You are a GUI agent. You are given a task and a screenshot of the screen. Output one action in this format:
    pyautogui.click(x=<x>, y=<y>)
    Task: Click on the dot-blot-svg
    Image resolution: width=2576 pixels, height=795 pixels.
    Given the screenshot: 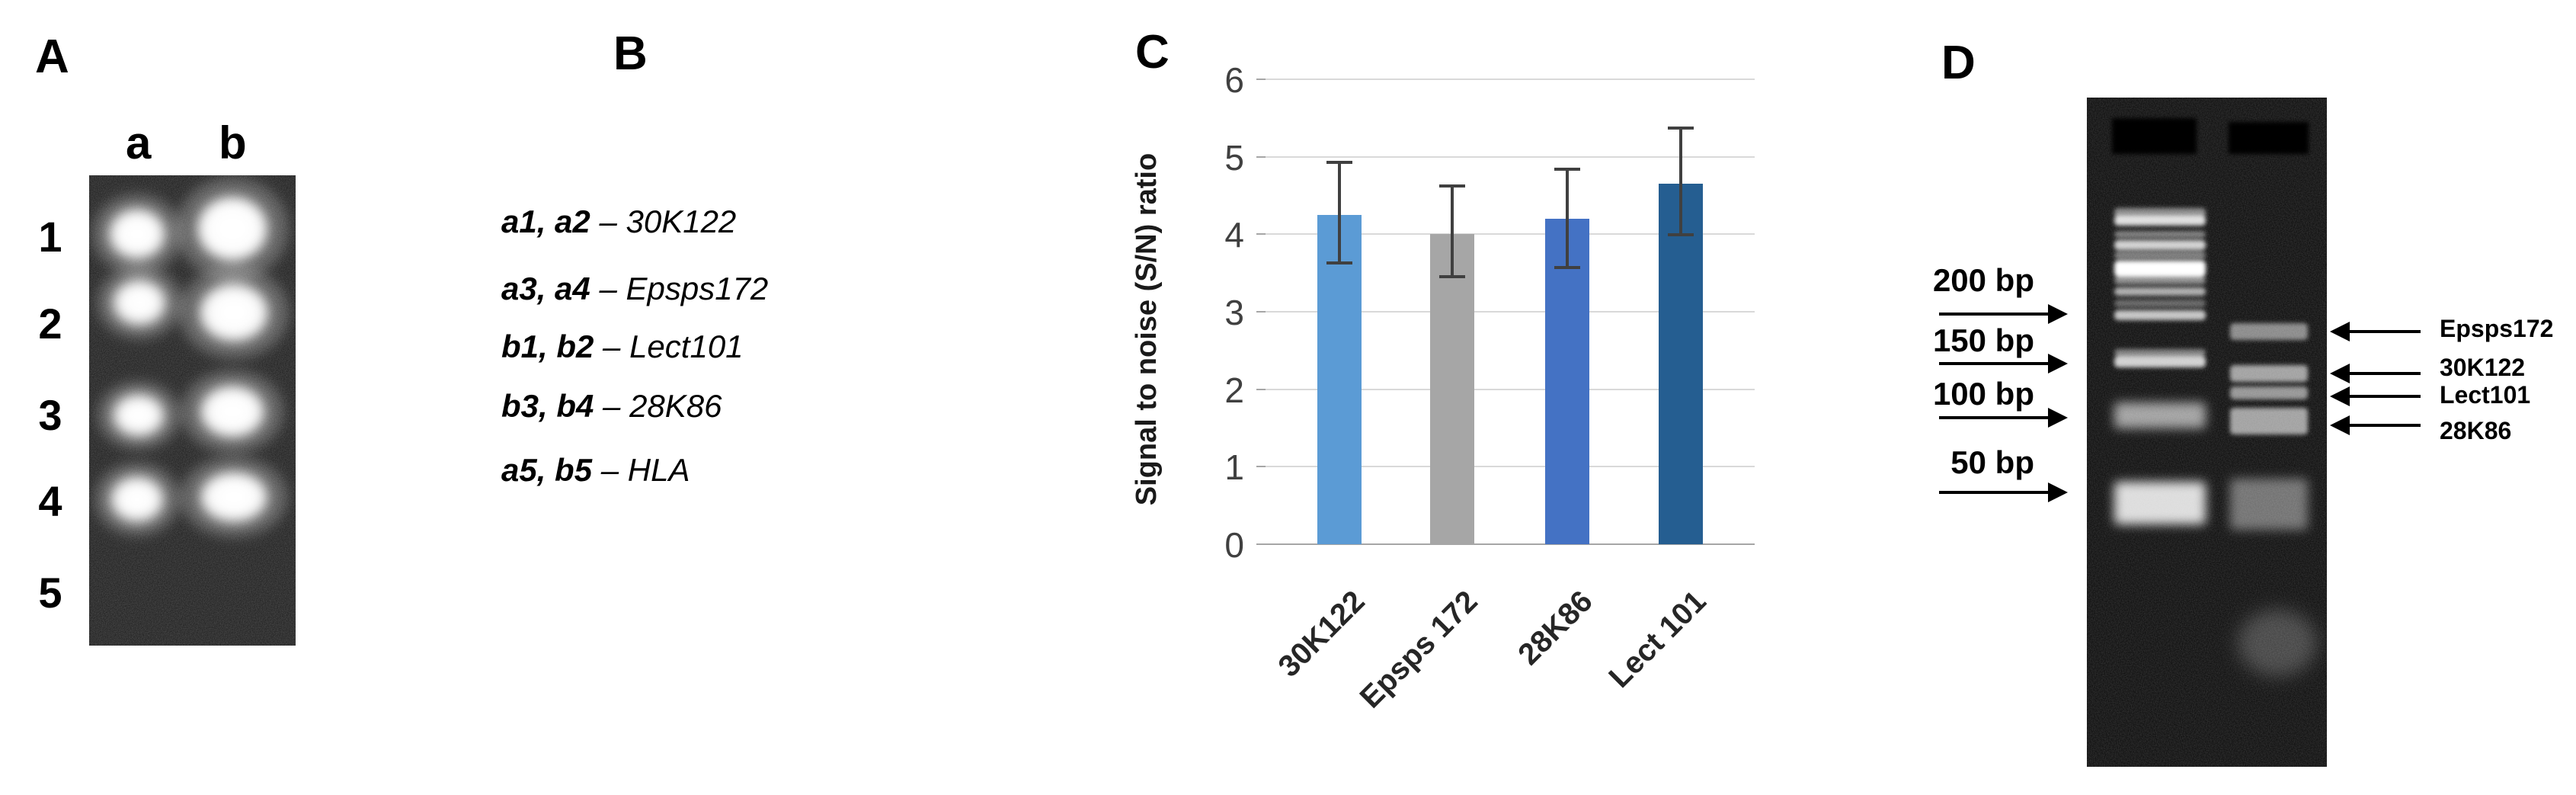 What is the action you would take?
    pyautogui.click(x=192, y=410)
    